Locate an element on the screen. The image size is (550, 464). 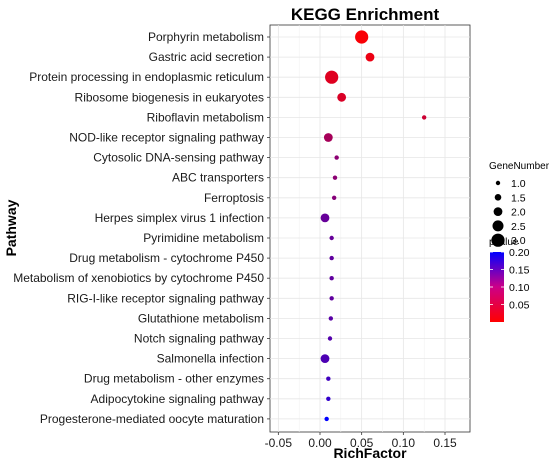
y-tick-label: Adipocytokine signaling pathway is located at coordinates (177, 399).